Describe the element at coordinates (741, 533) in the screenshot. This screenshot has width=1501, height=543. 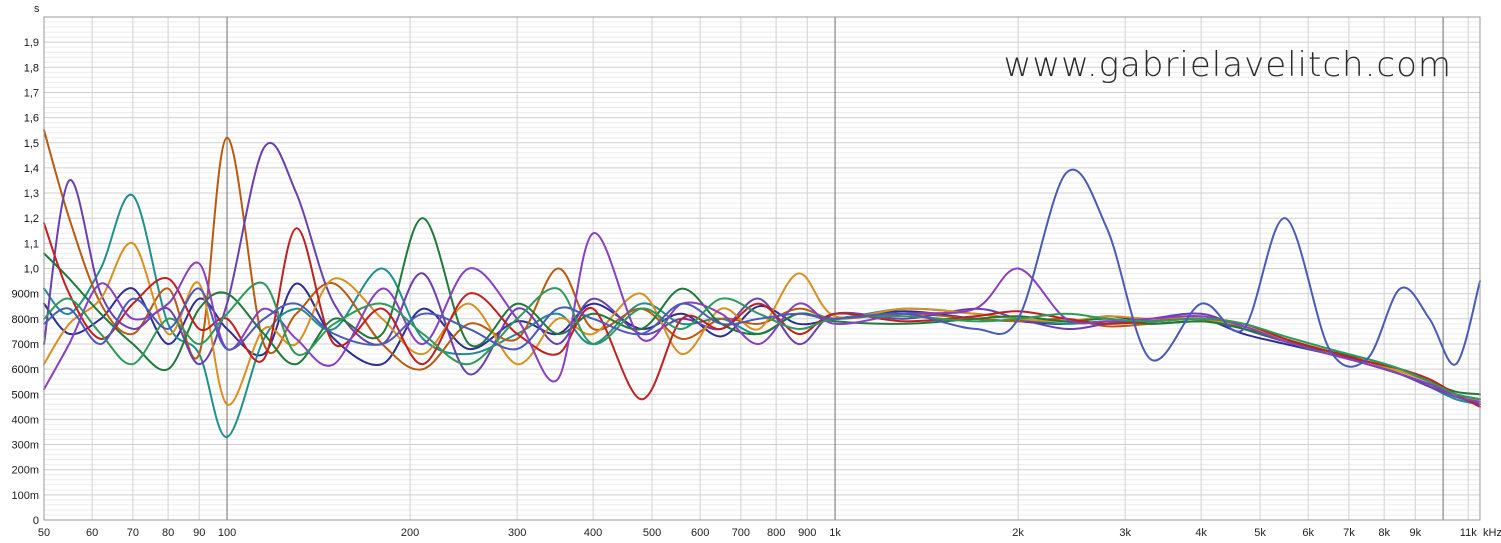
I see `x-tick-label: 700` at that location.